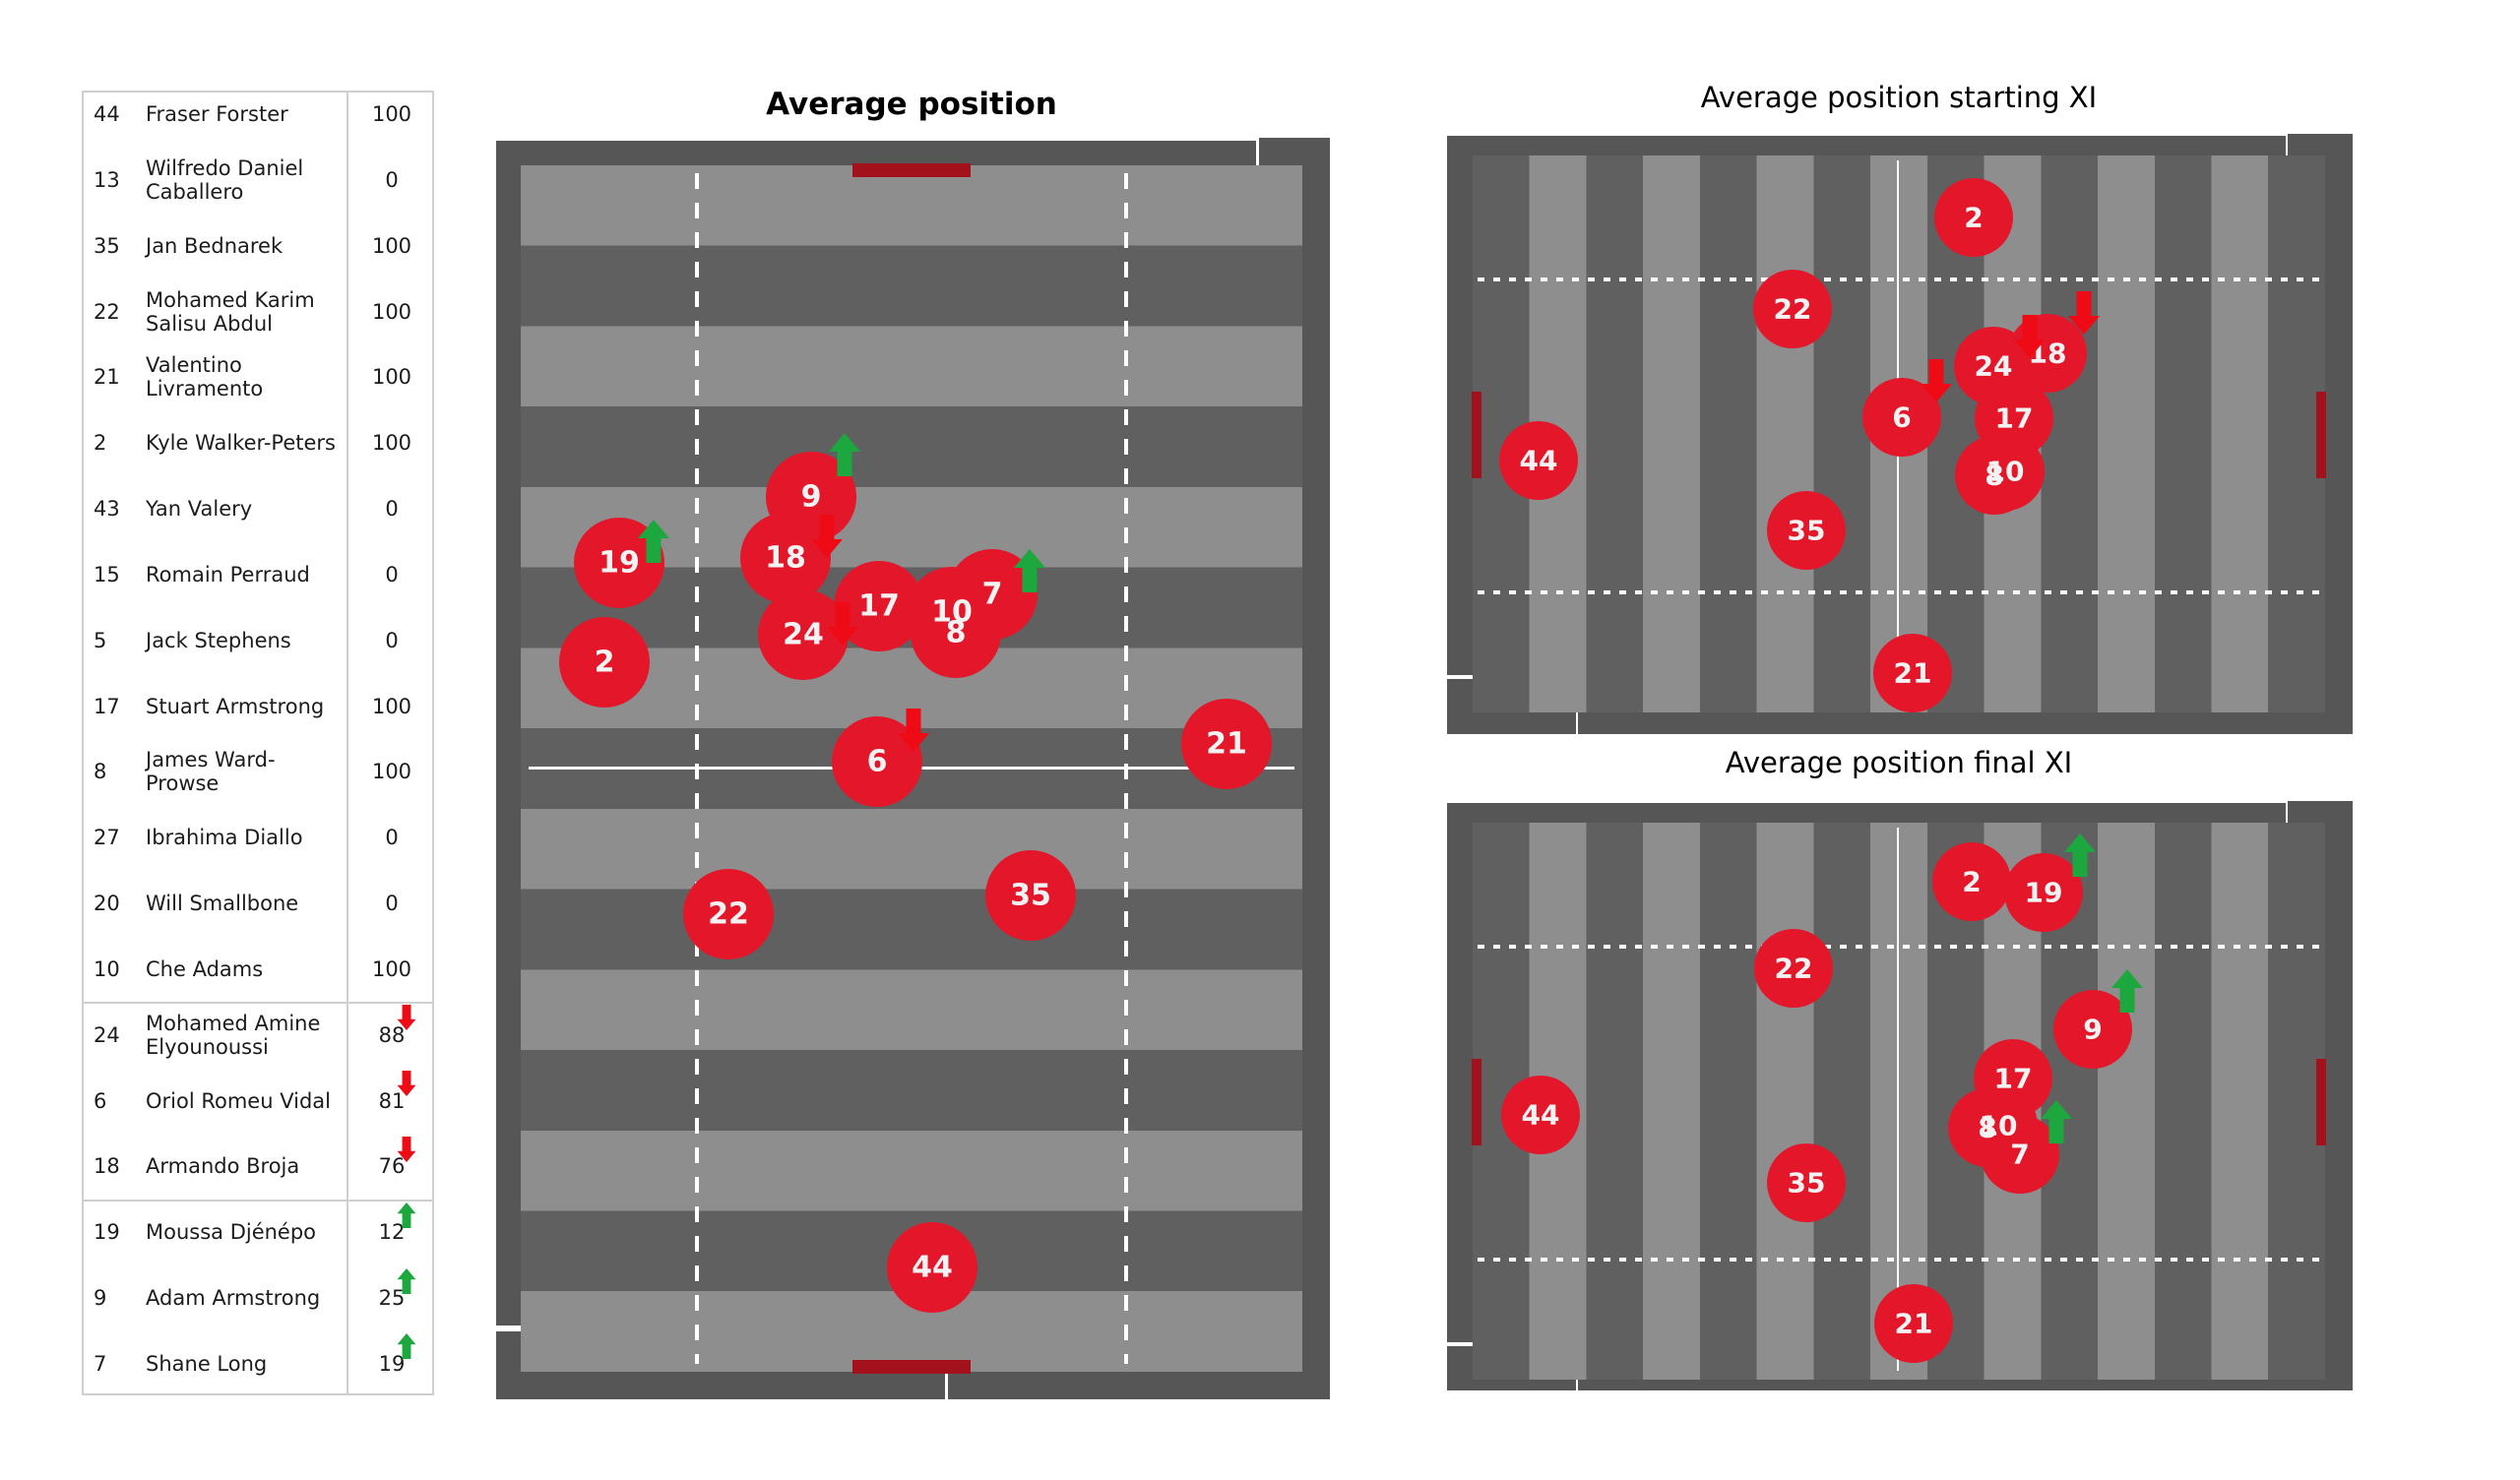 The image size is (2520, 1480). I want to click on player-marker-label-22: 22, so click(728, 914).